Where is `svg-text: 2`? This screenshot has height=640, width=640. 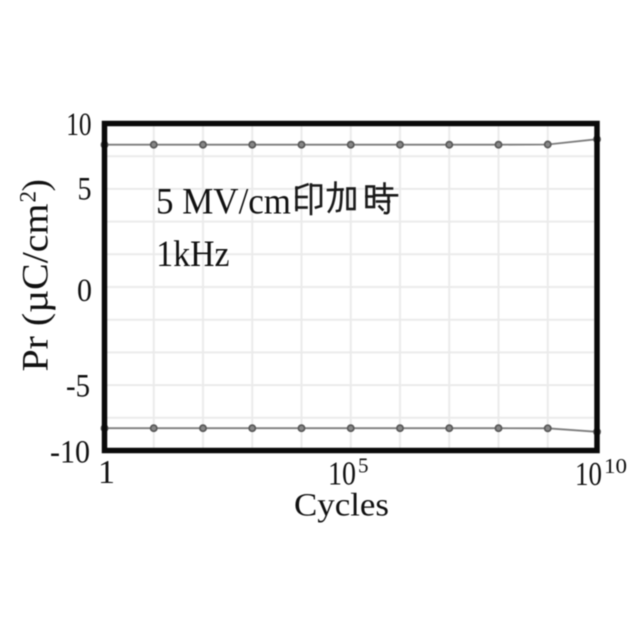 svg-text: 2 is located at coordinates (28, 197).